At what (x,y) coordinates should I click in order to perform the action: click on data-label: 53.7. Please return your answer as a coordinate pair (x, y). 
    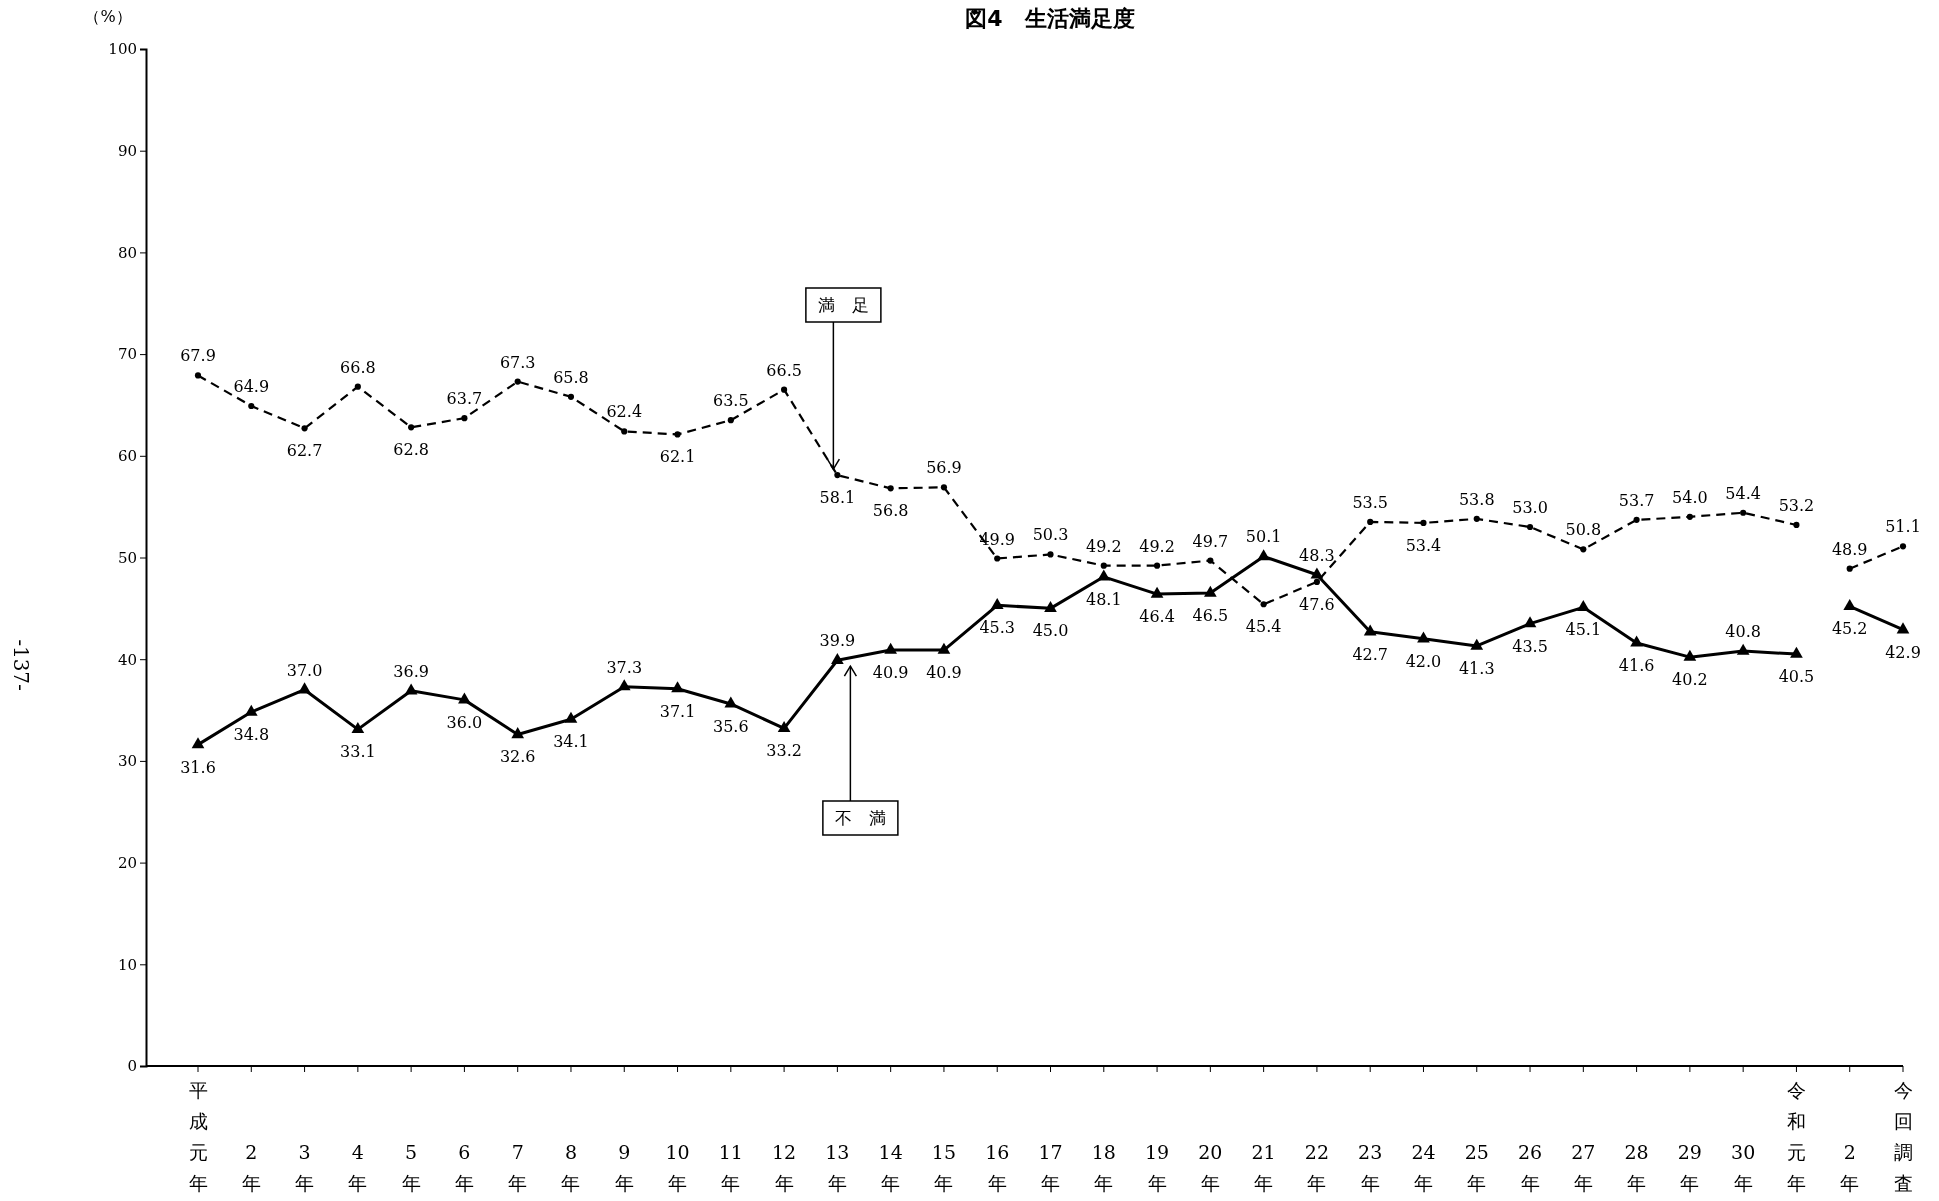
    Looking at the image, I should click on (1636, 500).